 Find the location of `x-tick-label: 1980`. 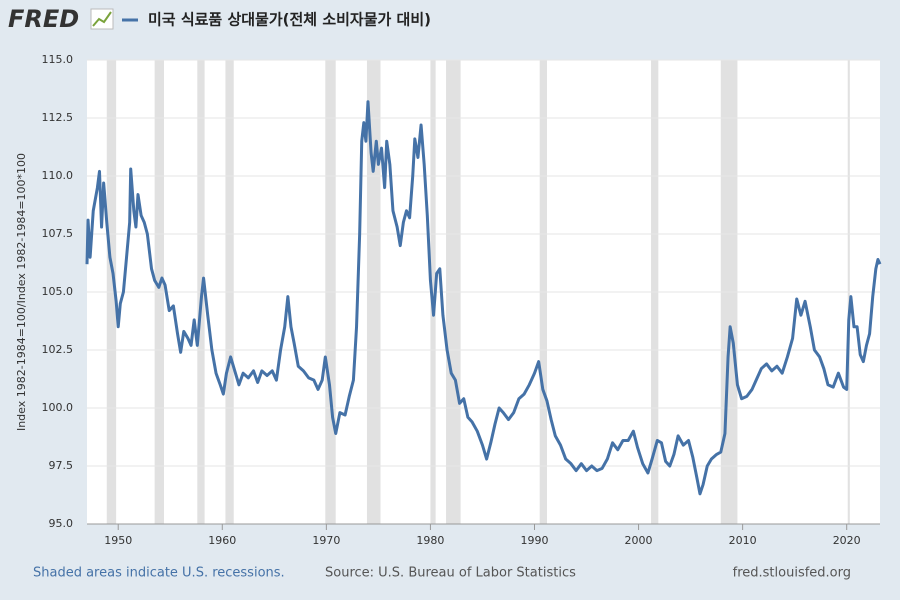

x-tick-label: 1980 is located at coordinates (430, 540).